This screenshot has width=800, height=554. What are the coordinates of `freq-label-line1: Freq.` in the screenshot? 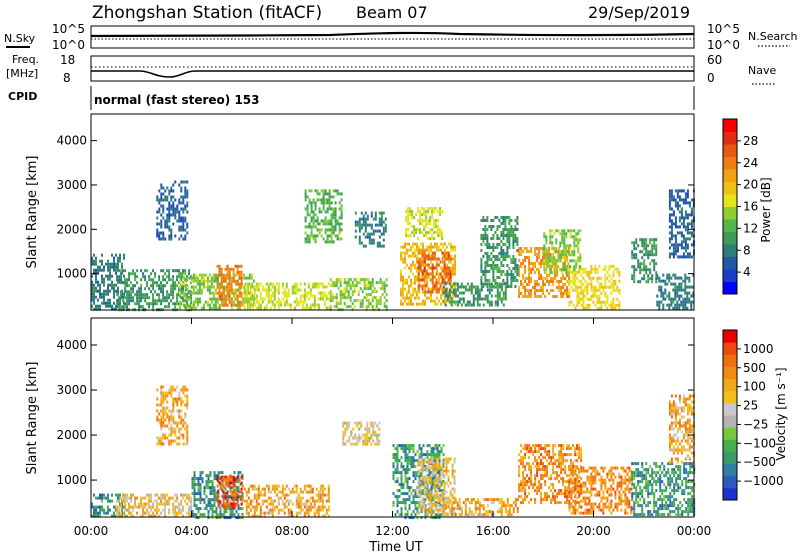 It's located at (25, 59).